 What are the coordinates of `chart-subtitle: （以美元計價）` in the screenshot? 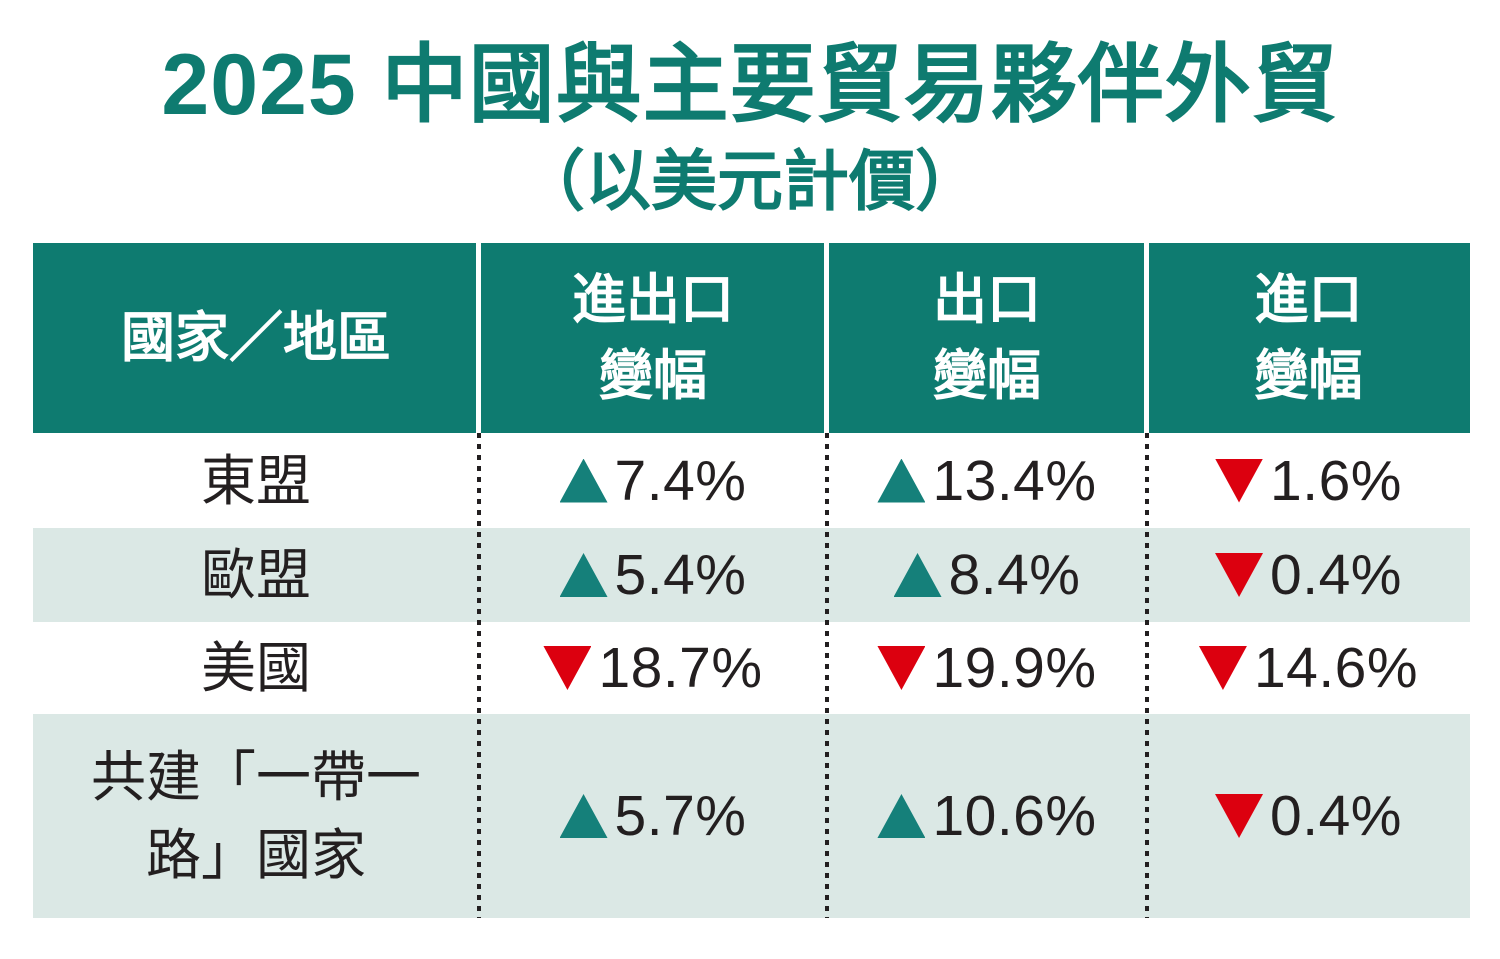 It's located at (750, 181).